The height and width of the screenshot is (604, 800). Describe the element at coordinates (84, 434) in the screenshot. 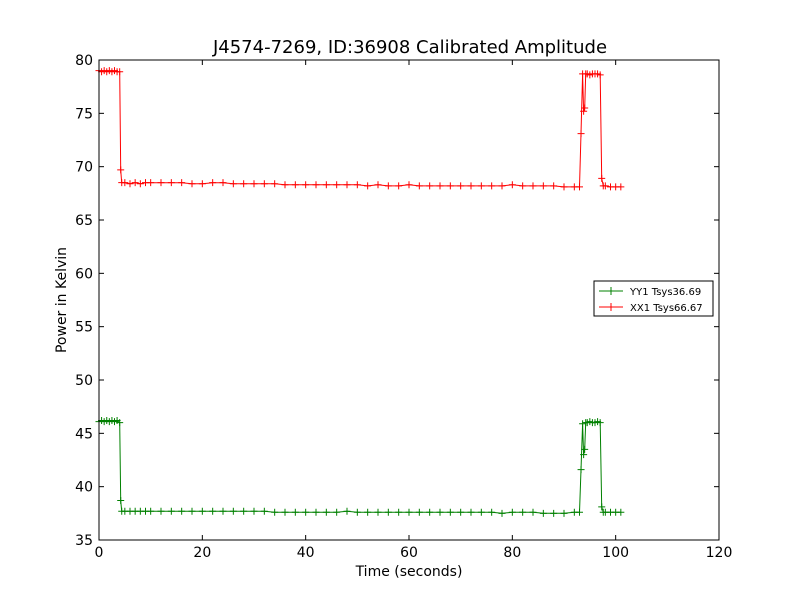

I see `y-tick-label: 45` at that location.